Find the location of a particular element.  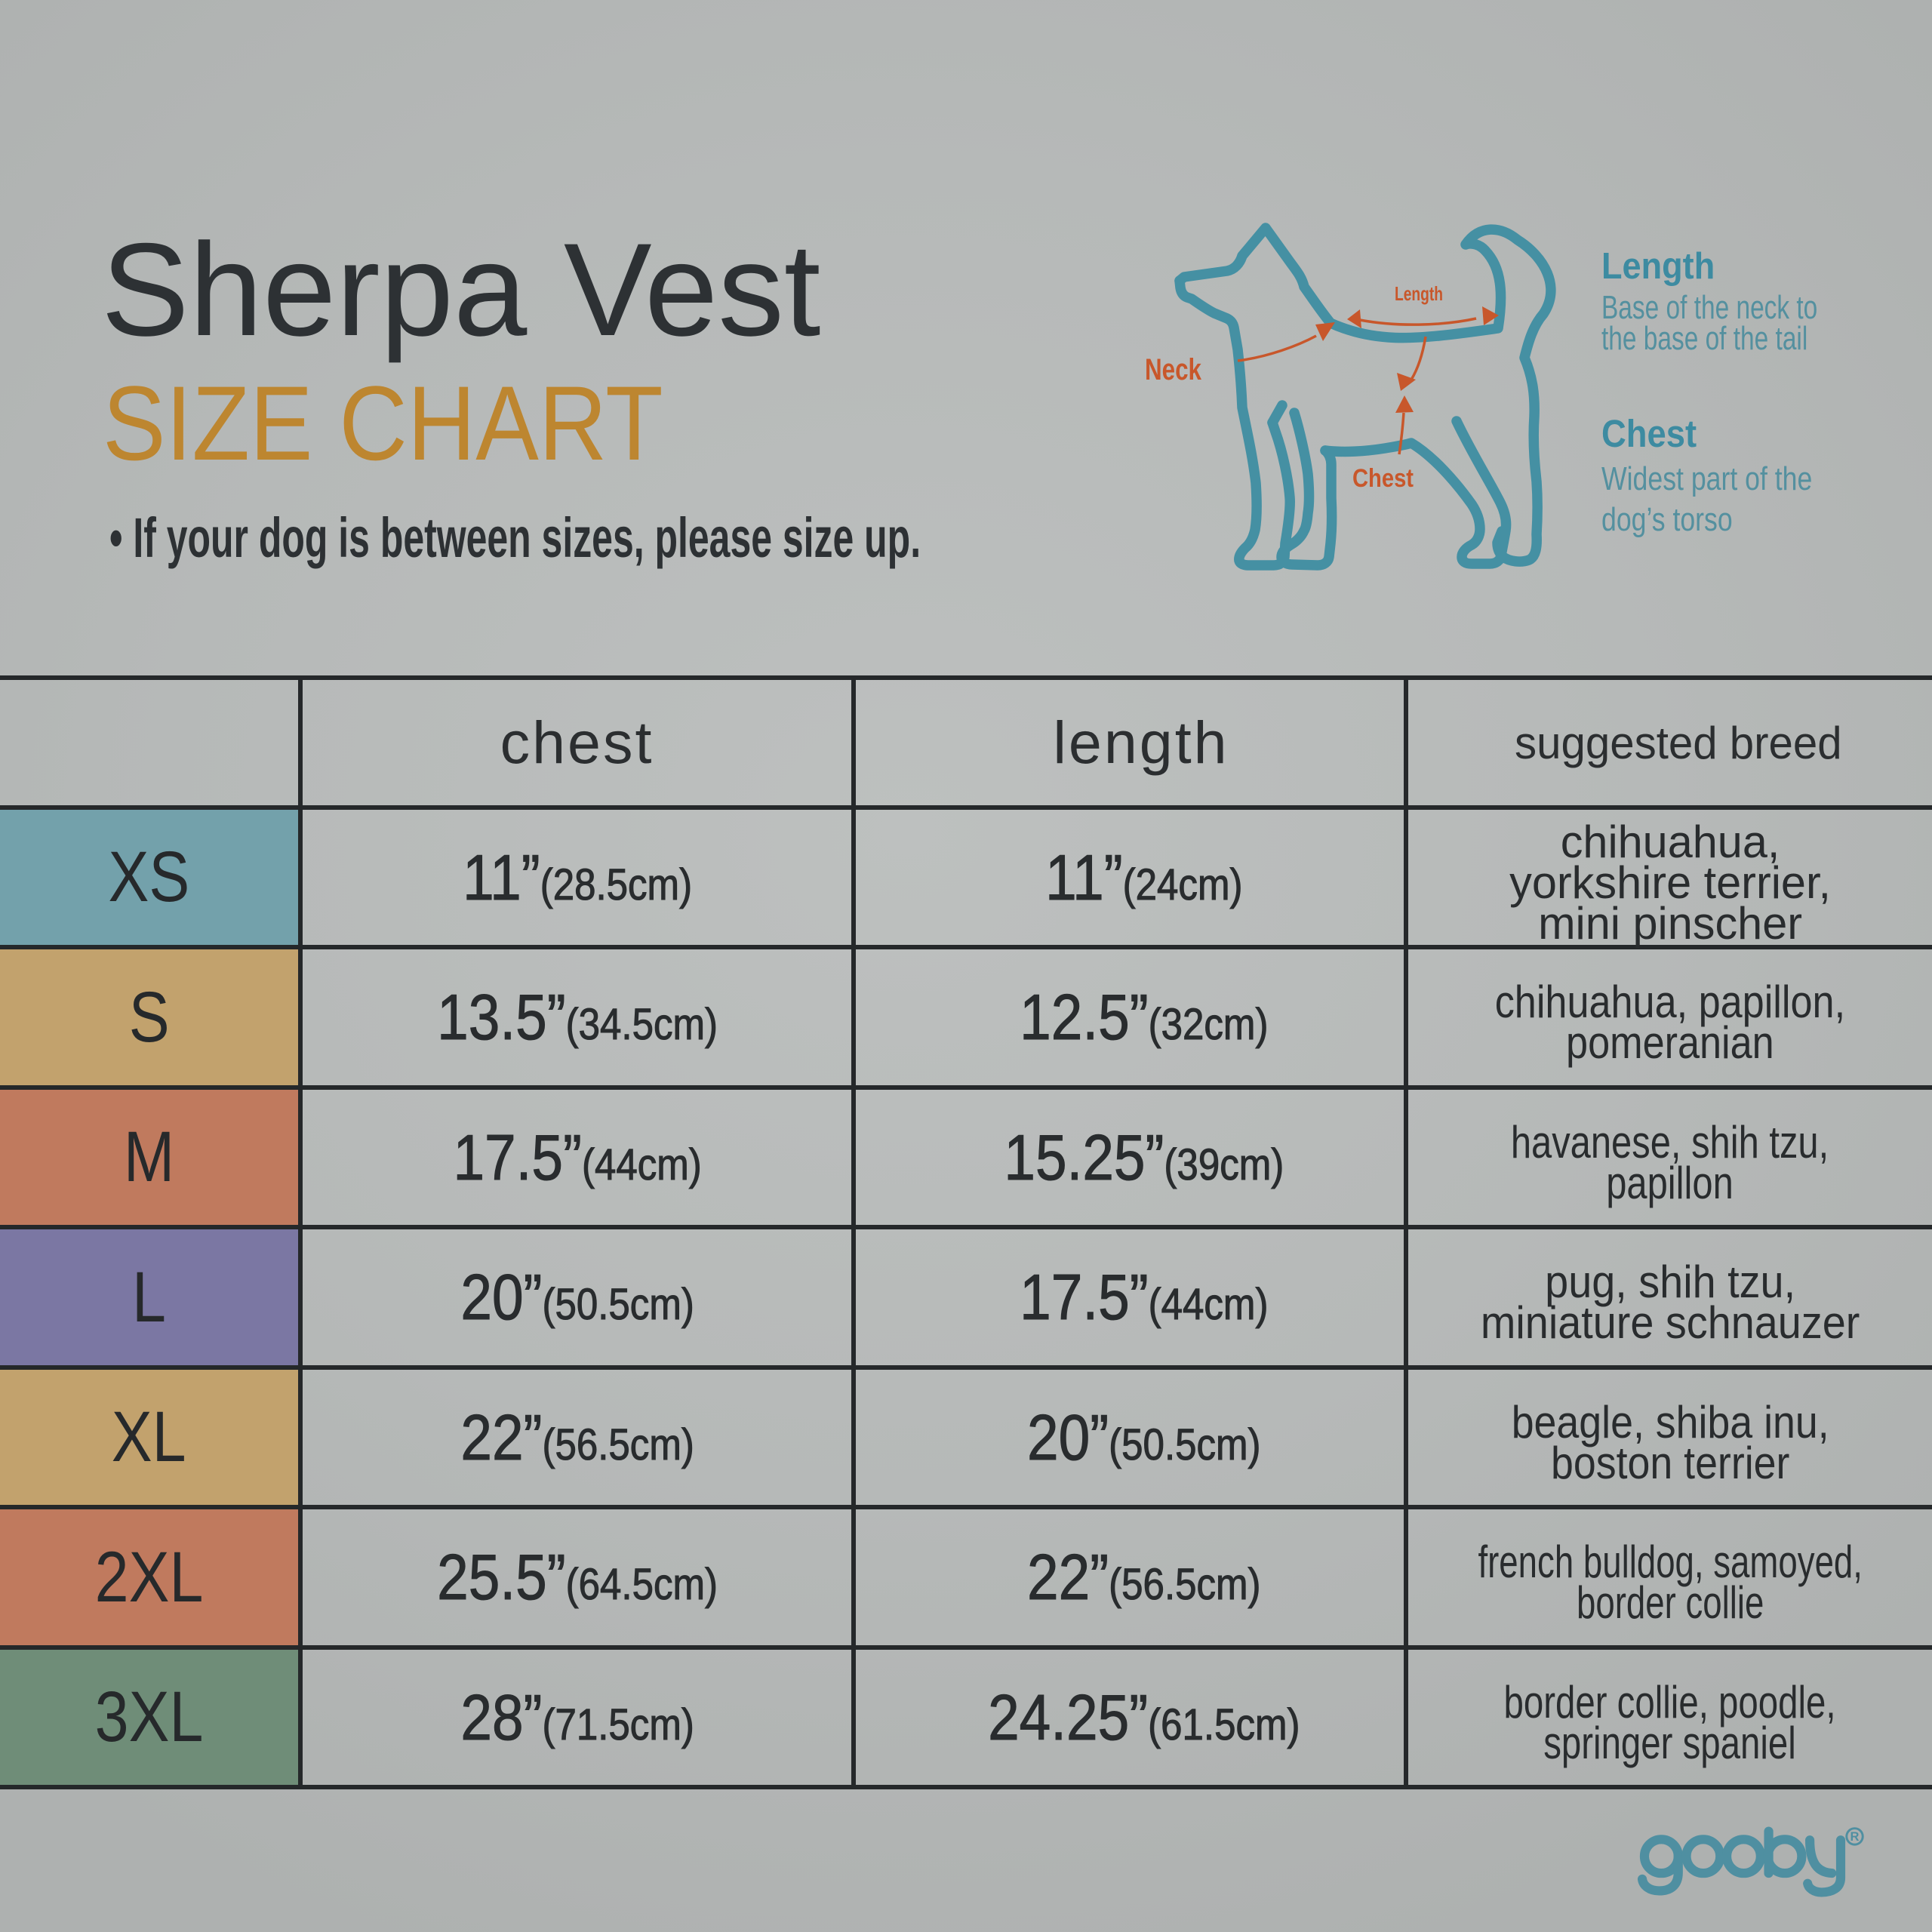

svg-text: Chest is located at coordinates (1383, 478).